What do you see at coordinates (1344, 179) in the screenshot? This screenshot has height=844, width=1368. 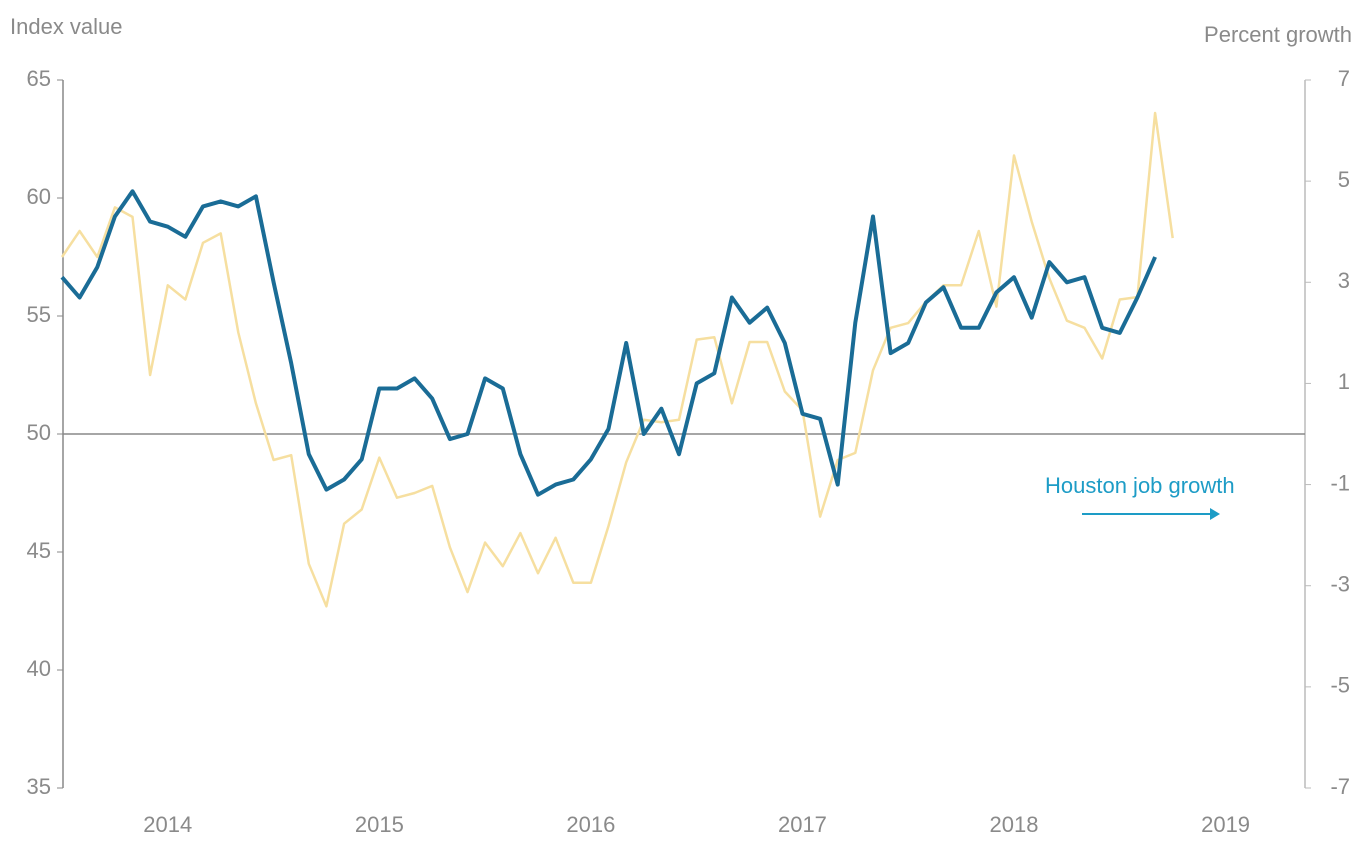 I see `y2-tick-label: 5` at bounding box center [1344, 179].